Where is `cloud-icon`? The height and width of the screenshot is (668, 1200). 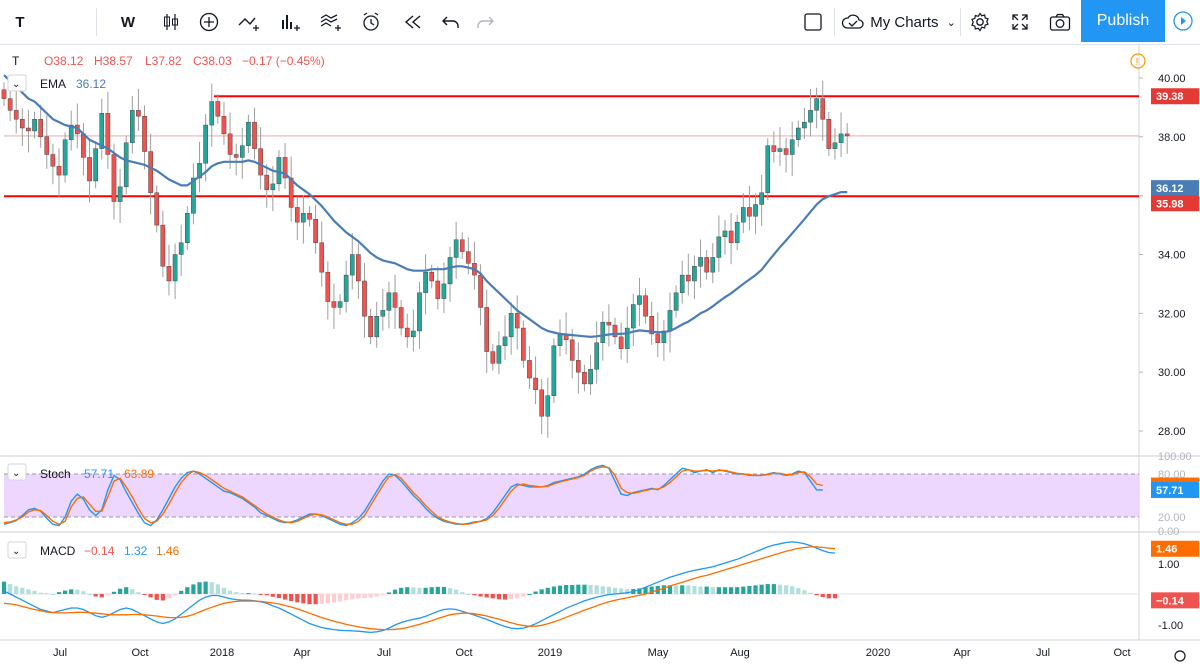 cloud-icon is located at coordinates (853, 22).